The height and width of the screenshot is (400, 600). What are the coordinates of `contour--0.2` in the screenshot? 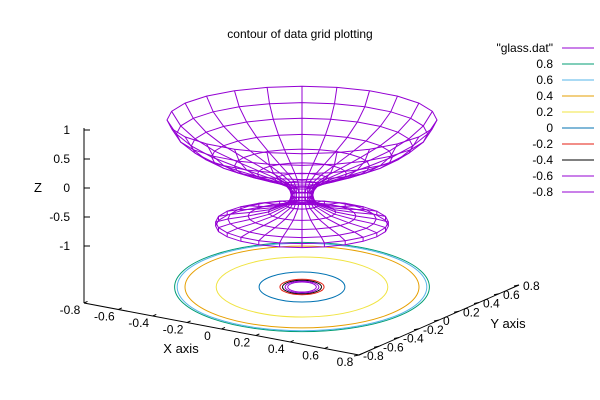 It's located at (302, 287).